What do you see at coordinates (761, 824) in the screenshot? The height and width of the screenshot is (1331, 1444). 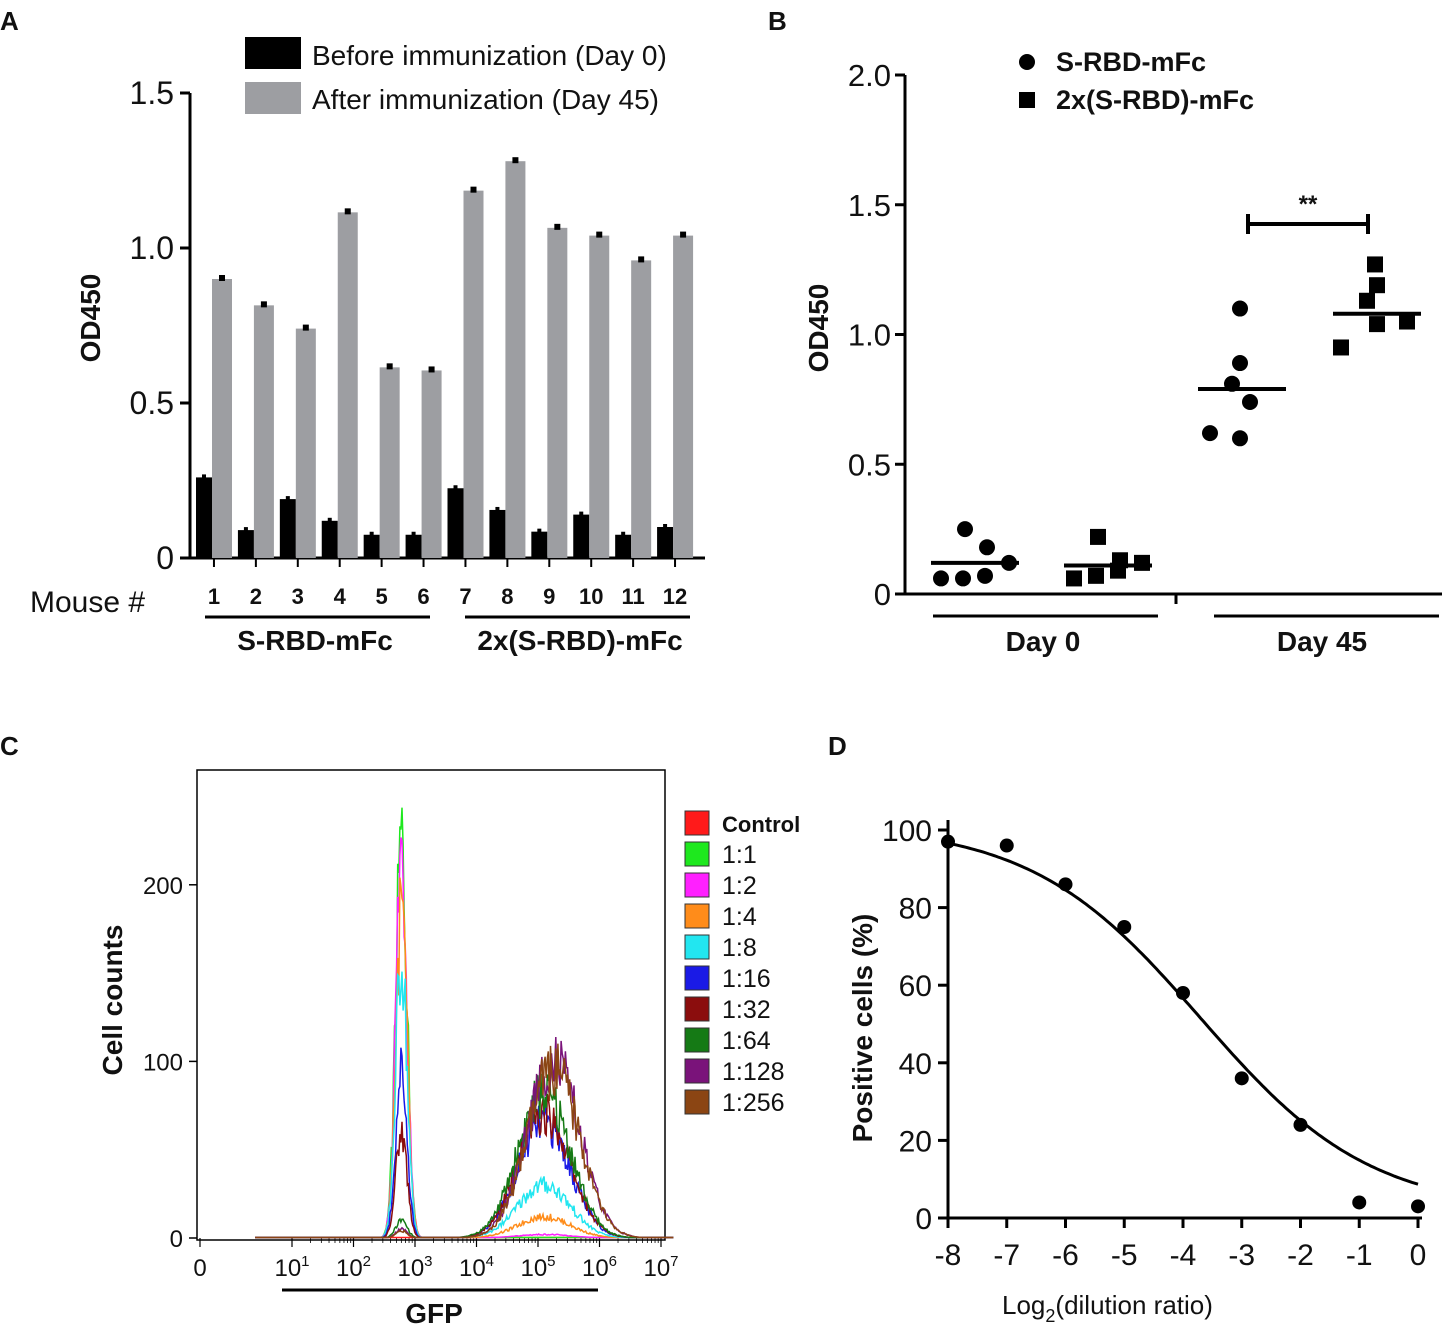 I see `legend-label: Control` at bounding box center [761, 824].